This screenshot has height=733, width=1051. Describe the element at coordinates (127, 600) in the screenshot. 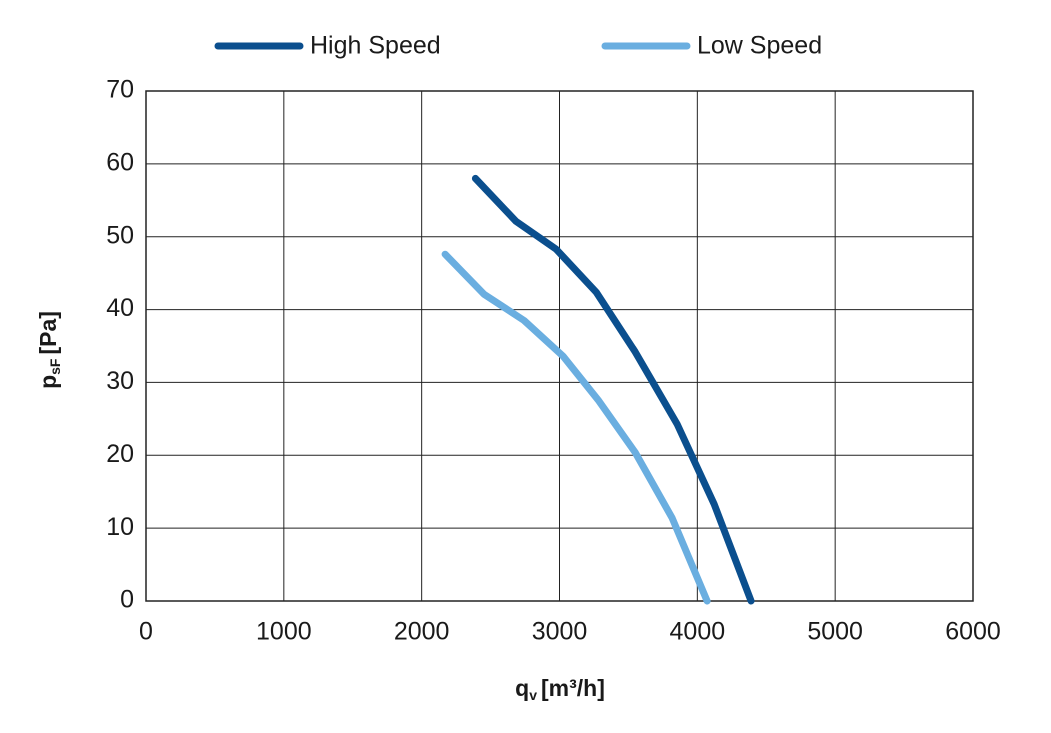

I see `y-tick-label: 0` at that location.